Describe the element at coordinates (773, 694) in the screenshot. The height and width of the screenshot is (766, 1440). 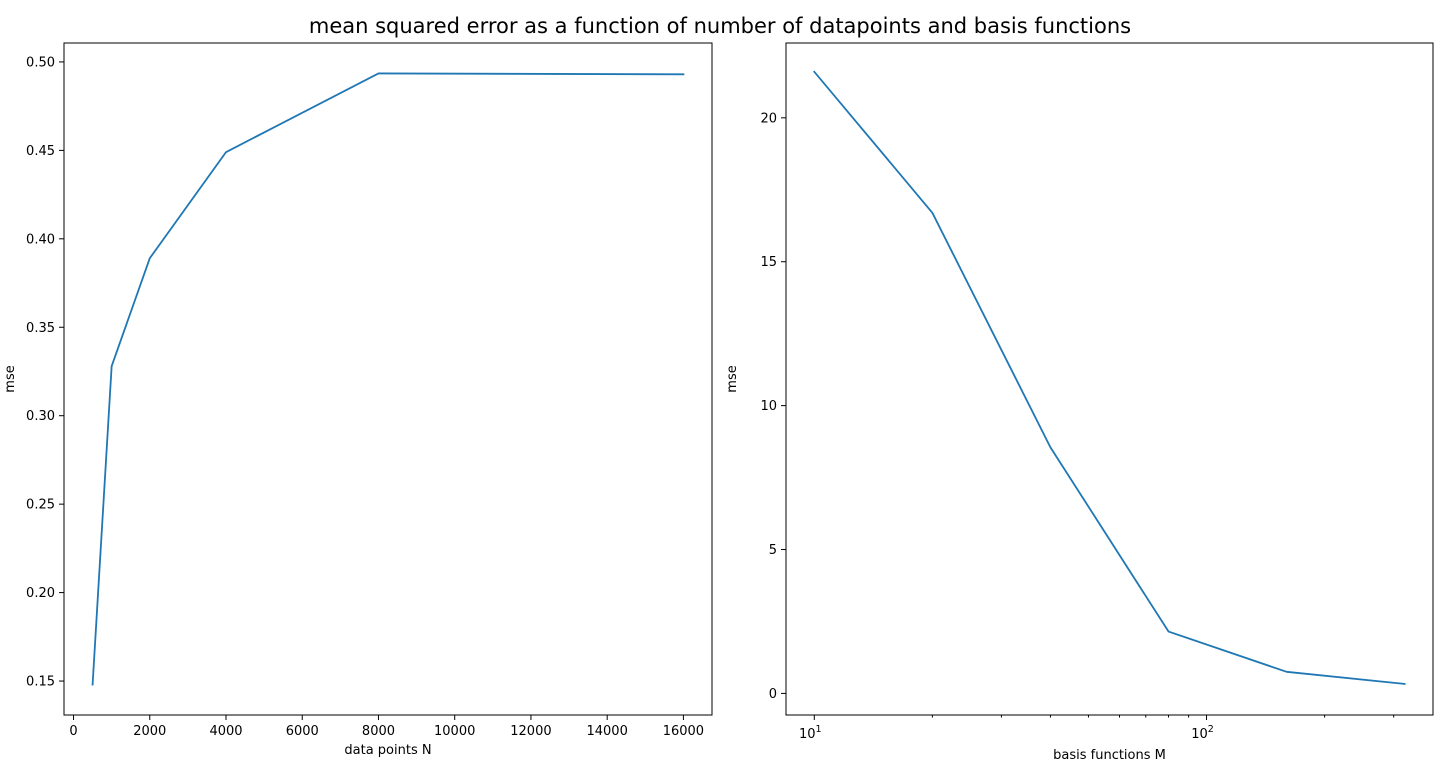
I see `y-tick-label: 0` at that location.